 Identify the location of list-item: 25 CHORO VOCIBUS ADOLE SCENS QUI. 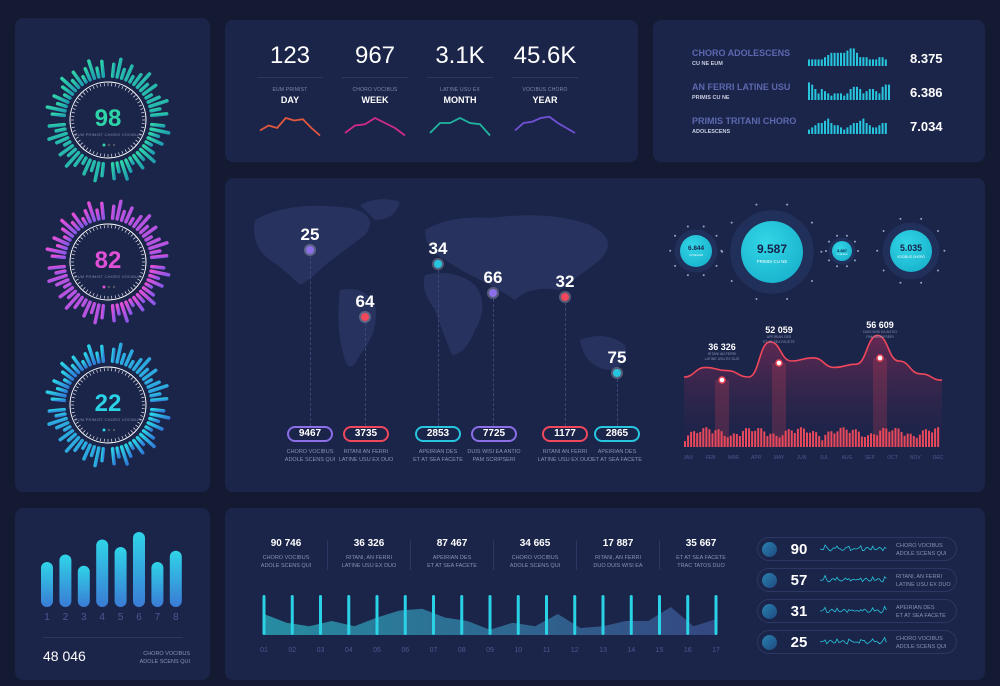
(857, 642).